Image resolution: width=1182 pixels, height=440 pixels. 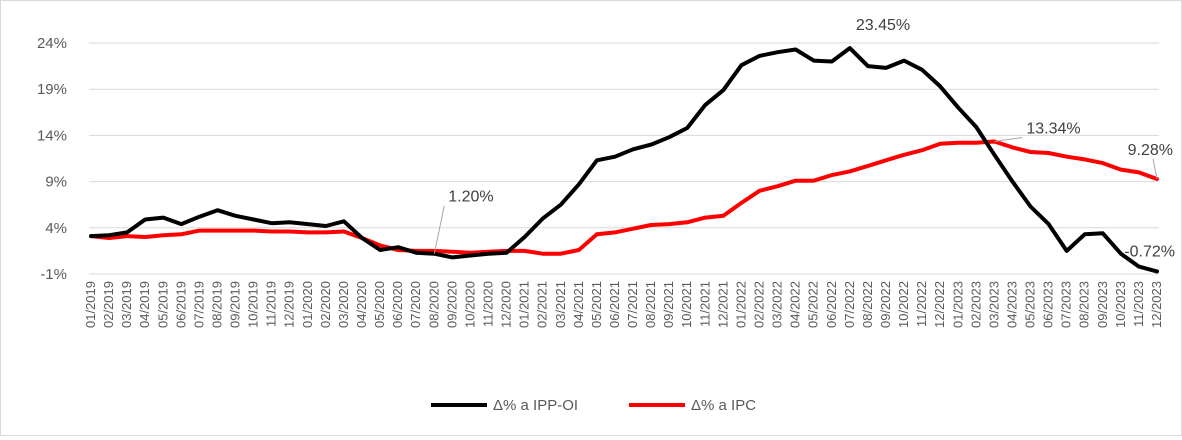 I want to click on x-tick-label: 02/2023, so click(x=975, y=304).